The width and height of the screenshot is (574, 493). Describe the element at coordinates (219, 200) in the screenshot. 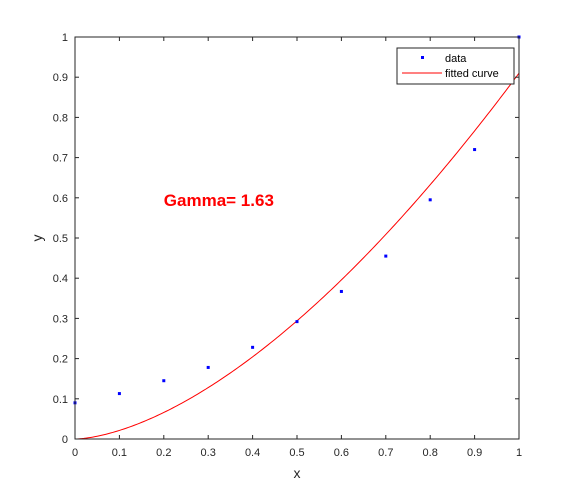

I see `gamma-annotation: Gamma= 1.63` at that location.